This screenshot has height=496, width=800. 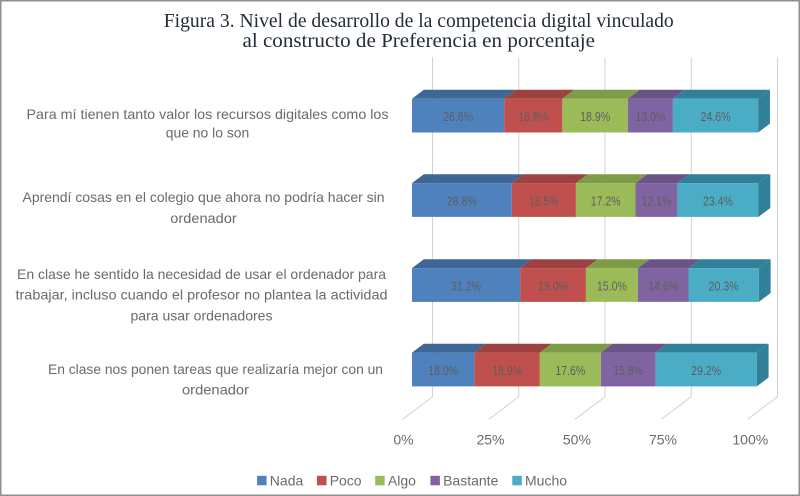 What do you see at coordinates (656, 202) in the screenshot?
I see `svg-text: 12.1%` at bounding box center [656, 202].